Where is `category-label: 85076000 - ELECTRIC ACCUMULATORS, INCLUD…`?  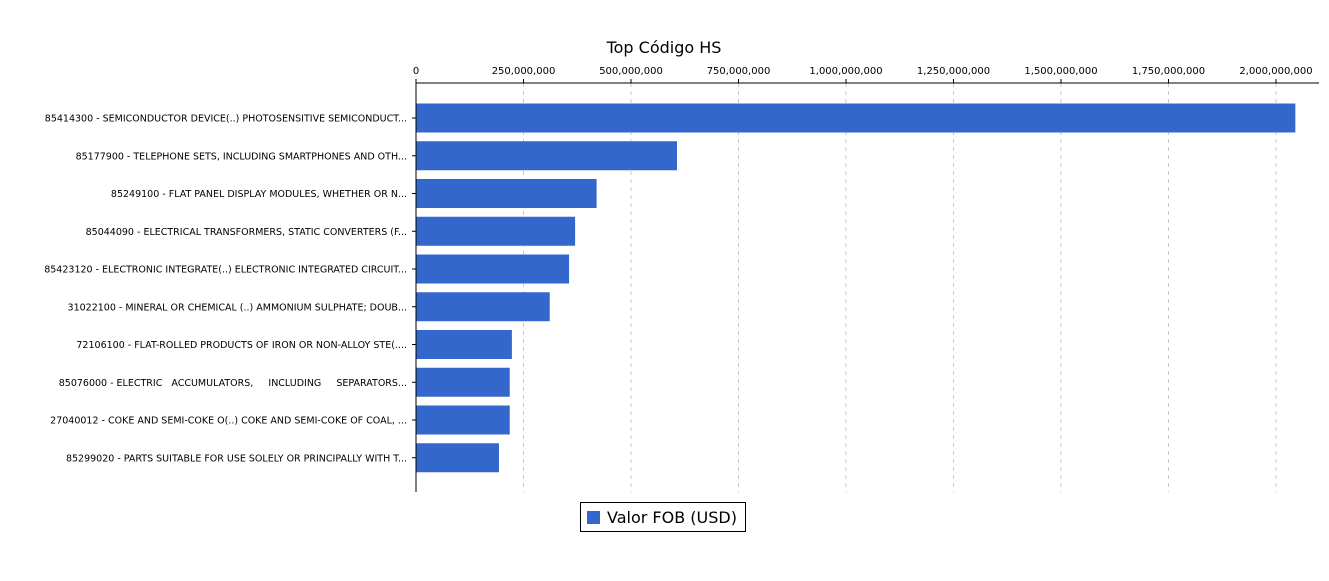 category-label: 85076000 - ELECTRIC ACCUMULATORS, INCLUD… is located at coordinates (233, 383).